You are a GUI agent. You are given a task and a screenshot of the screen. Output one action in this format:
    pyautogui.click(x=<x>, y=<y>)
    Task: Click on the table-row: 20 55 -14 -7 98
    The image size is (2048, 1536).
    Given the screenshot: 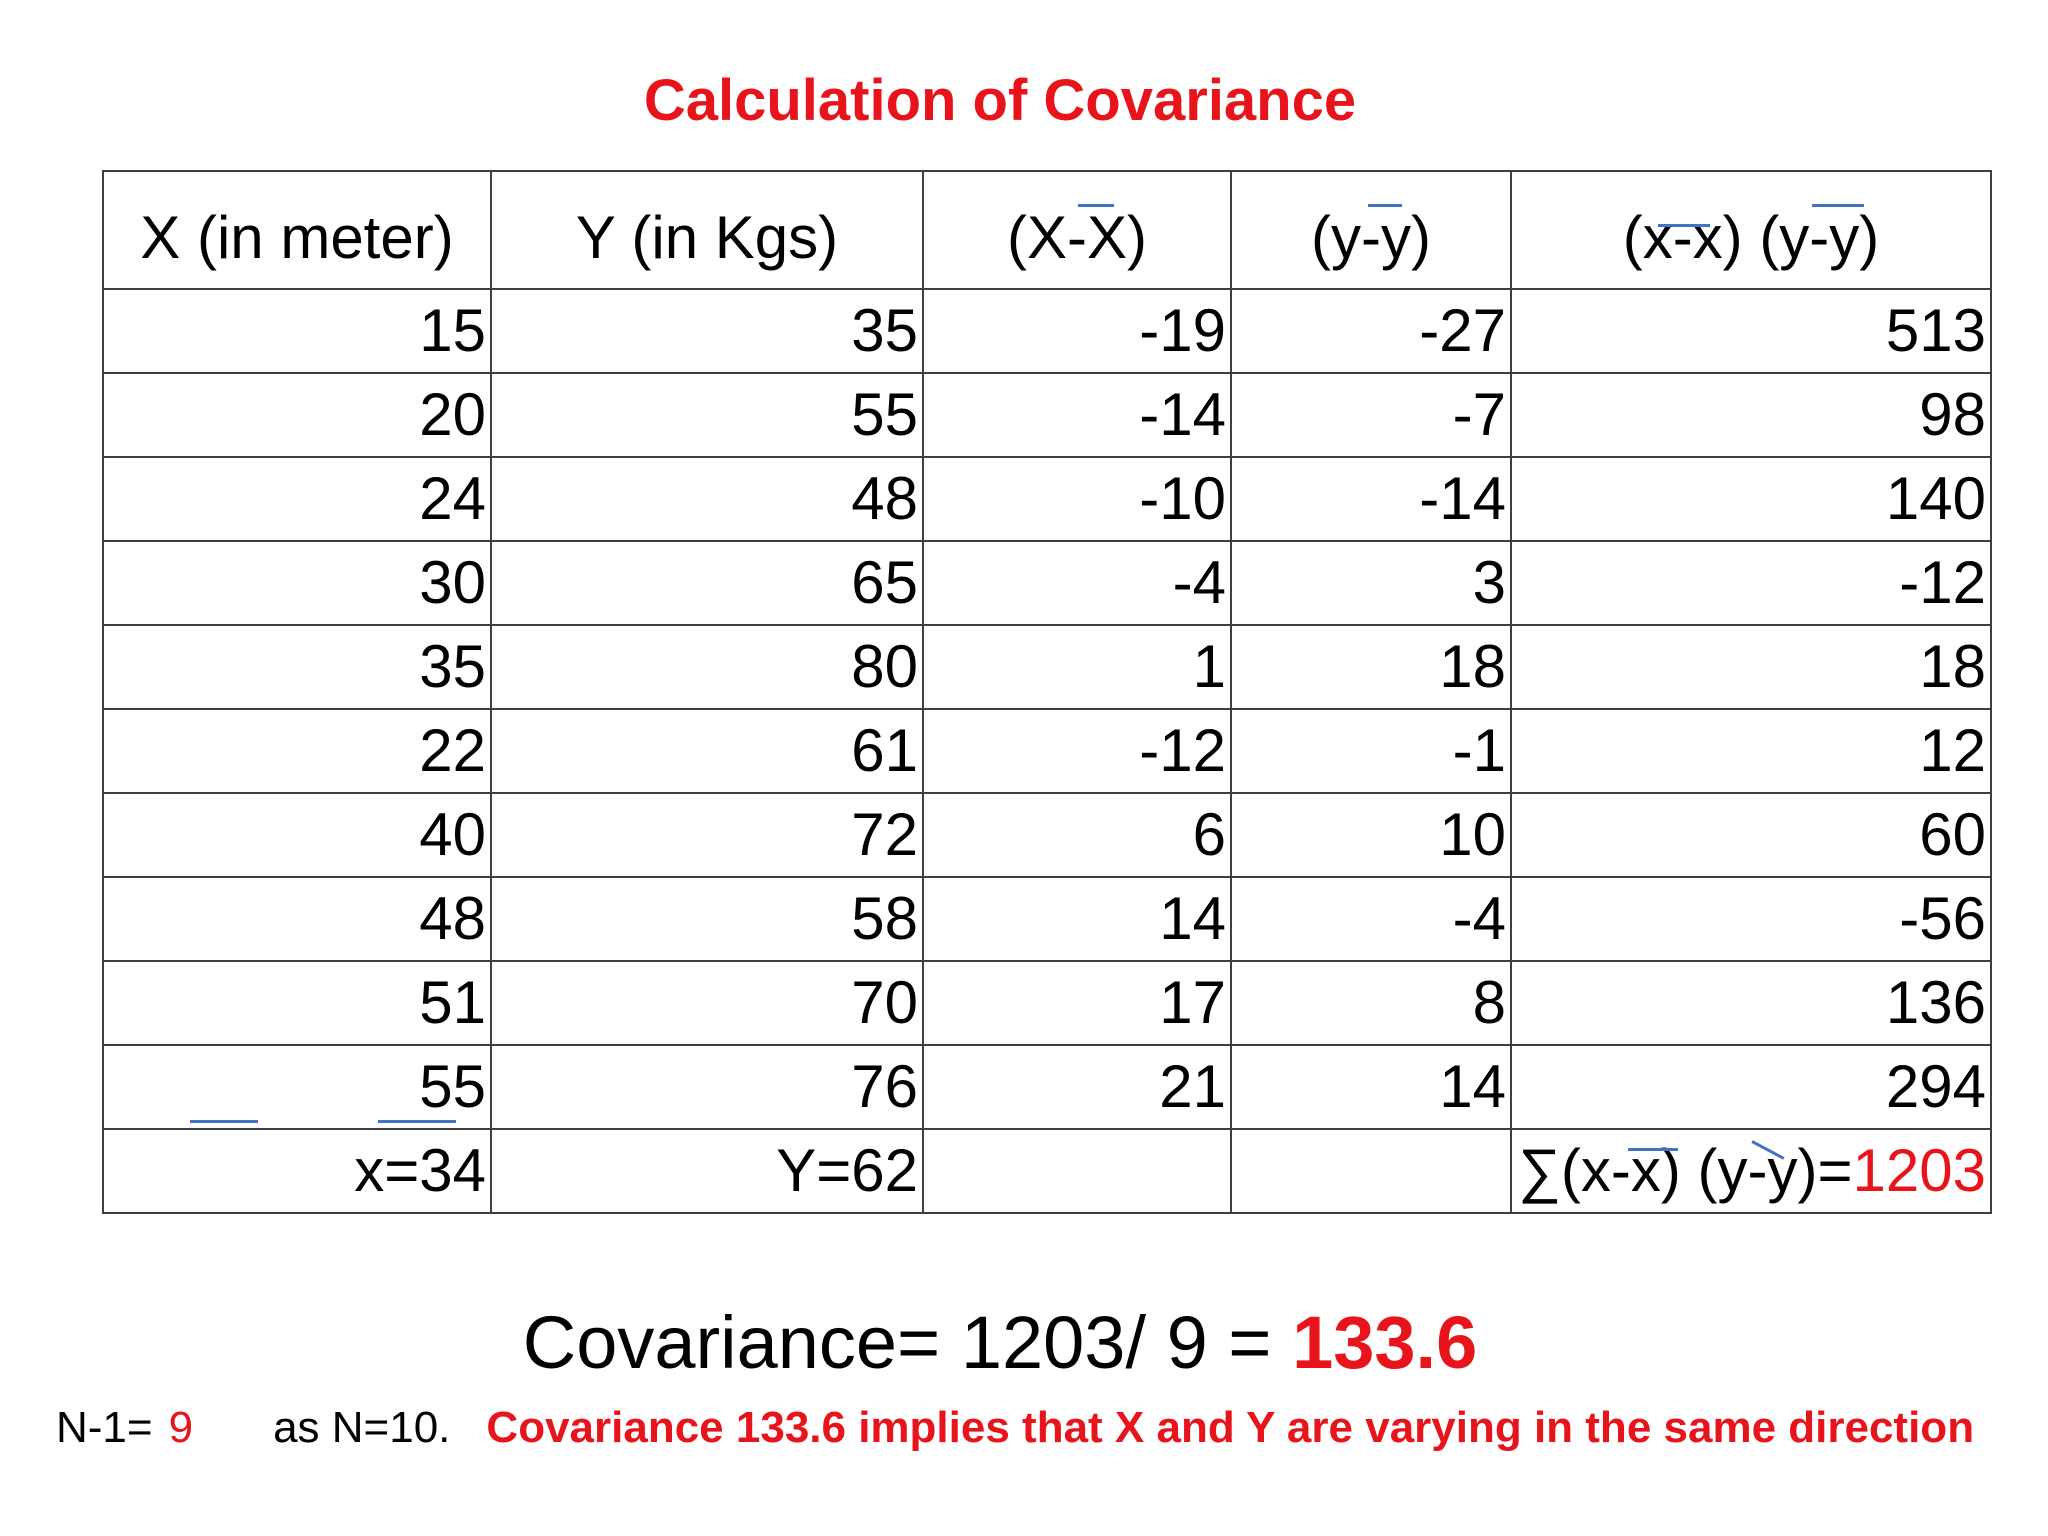 What is the action you would take?
    pyautogui.click(x=1047, y=415)
    